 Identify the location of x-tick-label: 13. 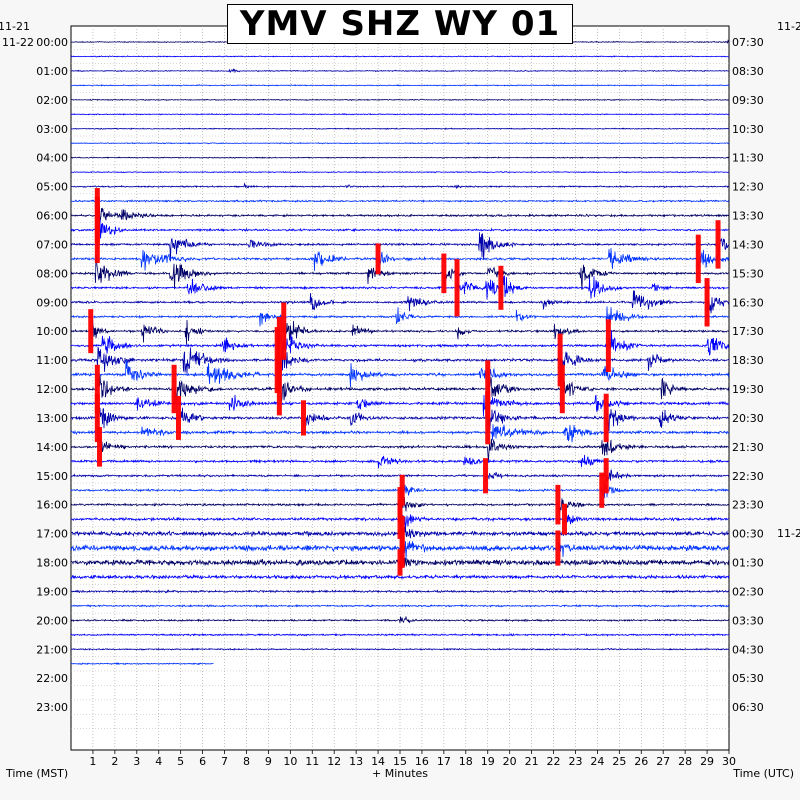
(356, 761).